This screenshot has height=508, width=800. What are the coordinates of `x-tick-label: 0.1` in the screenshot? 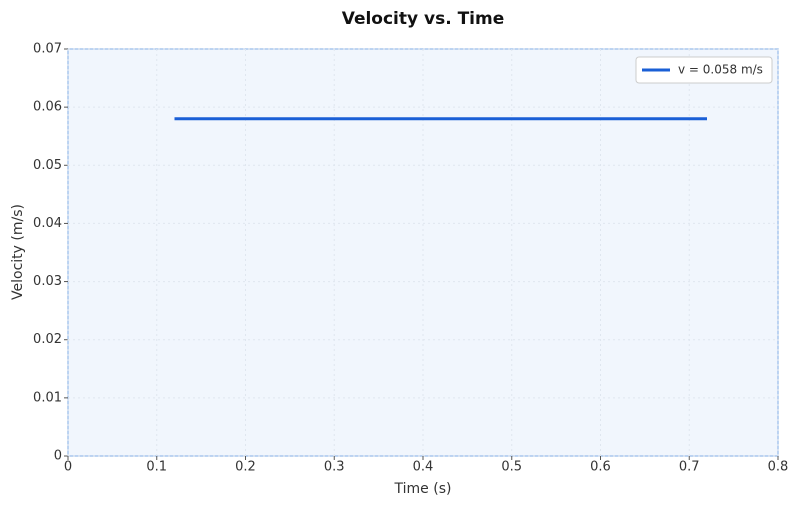 It's located at (156, 467).